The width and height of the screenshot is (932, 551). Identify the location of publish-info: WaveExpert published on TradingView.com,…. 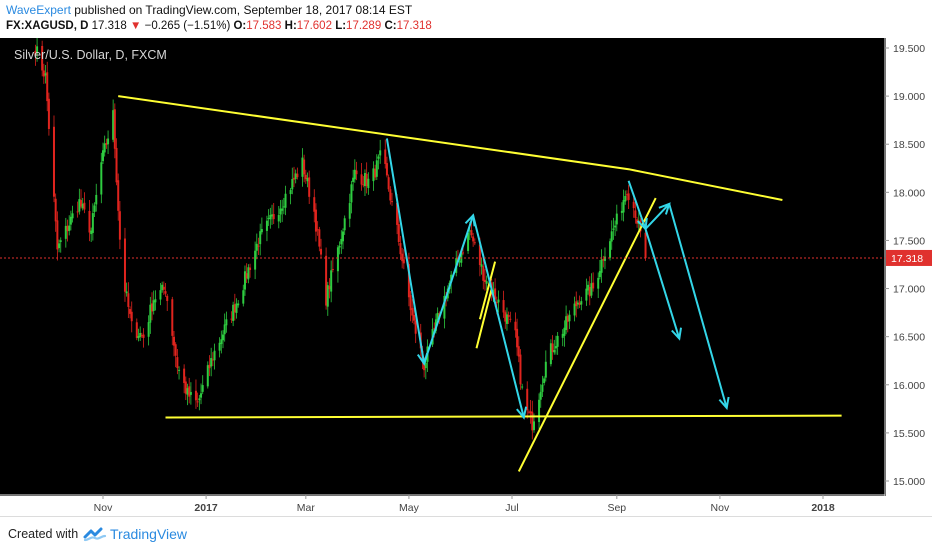
(209, 10).